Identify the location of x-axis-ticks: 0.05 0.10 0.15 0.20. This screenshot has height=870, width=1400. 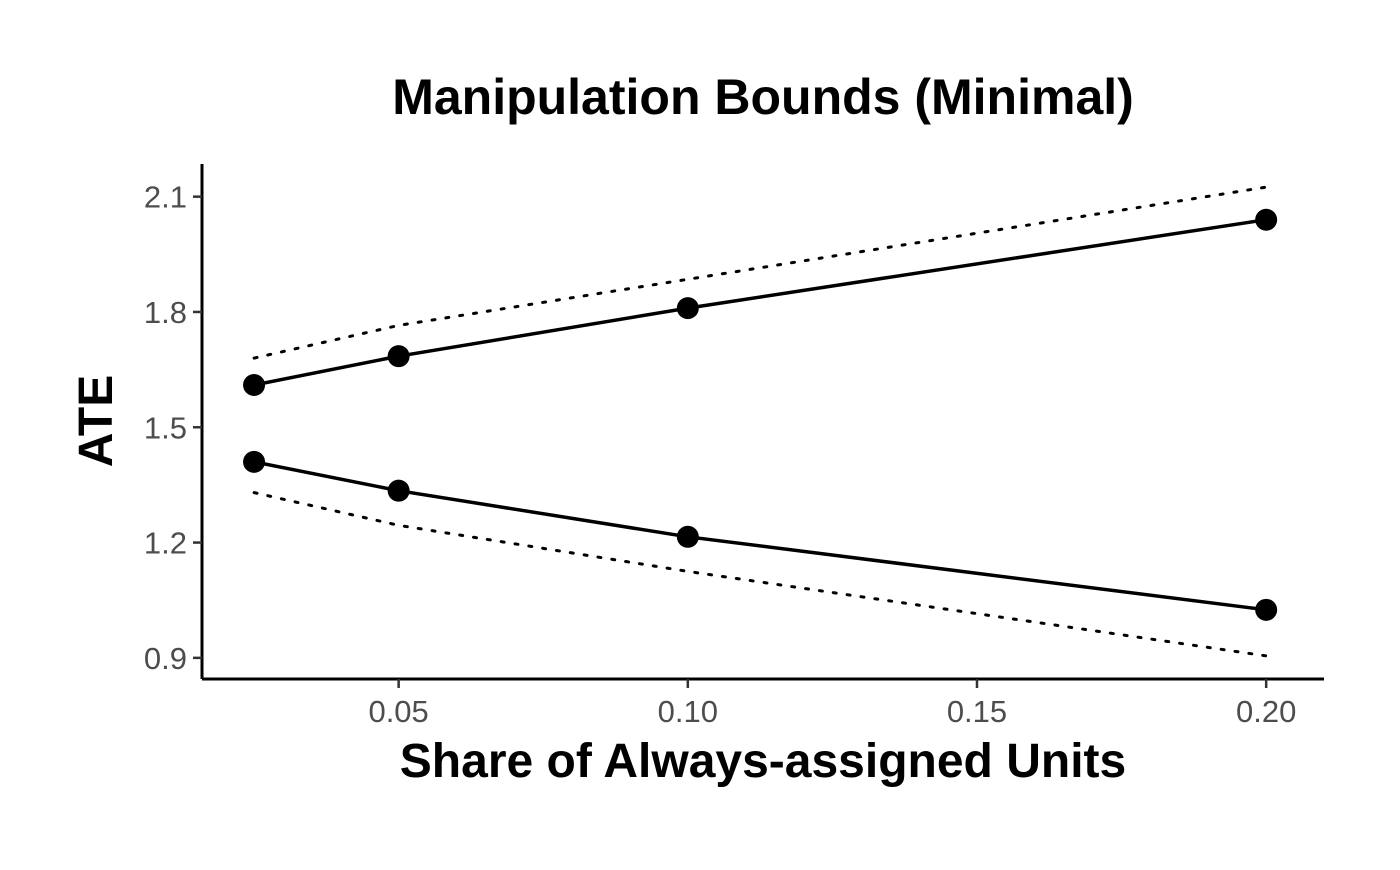
(832, 704).